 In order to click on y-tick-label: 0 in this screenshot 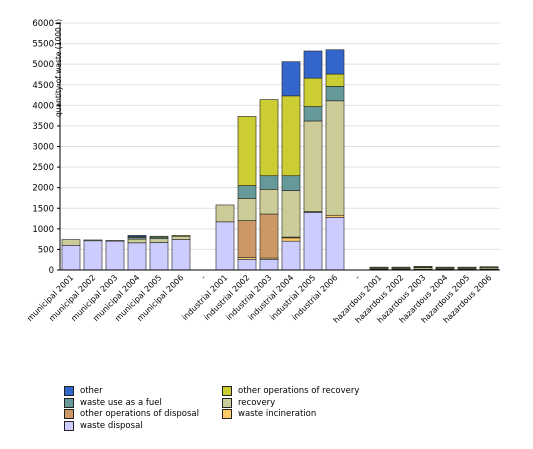, I will do `click(51, 271)`.